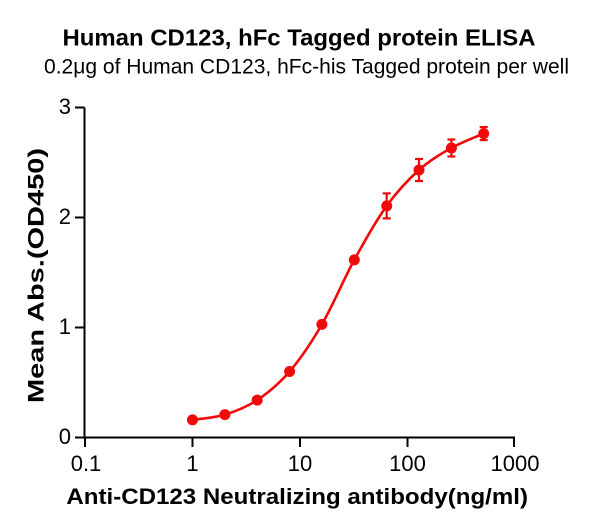 This screenshot has height=532, width=600. What do you see at coordinates (300, 463) in the screenshot?
I see `svg-text: 10` at bounding box center [300, 463].